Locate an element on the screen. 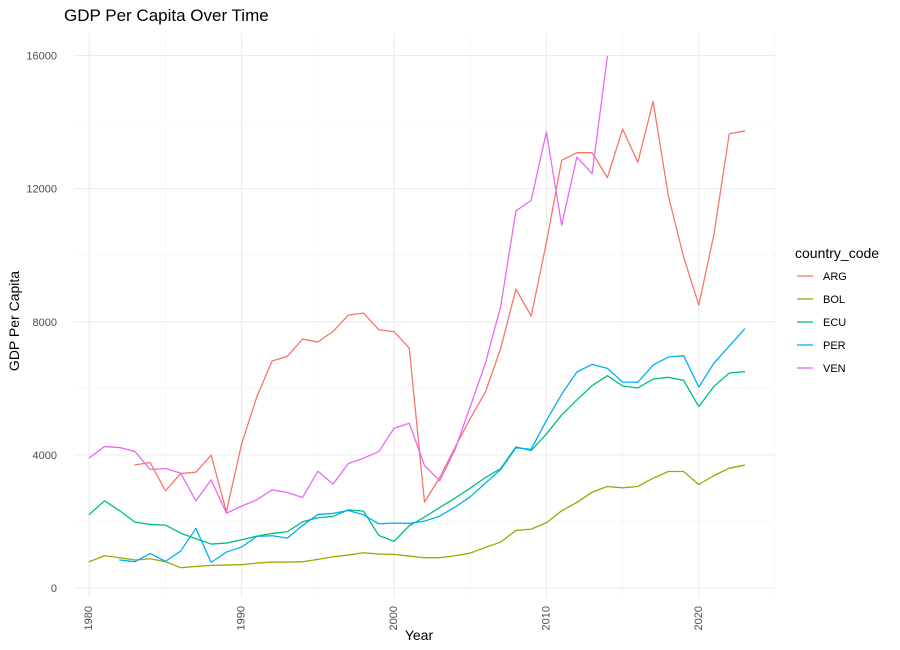 The width and height of the screenshot is (900, 650). y-tick-label: 4000 is located at coordinates (45, 456).